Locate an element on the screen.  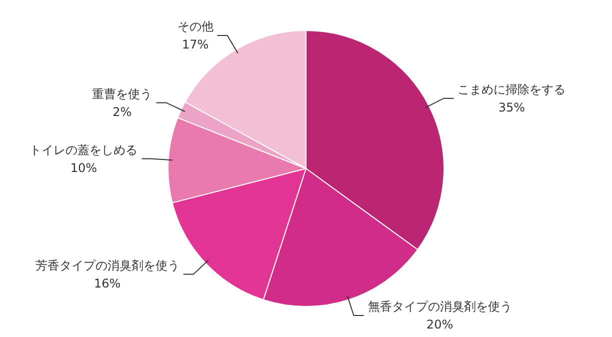
data-label: 2% is located at coordinates (122, 111).